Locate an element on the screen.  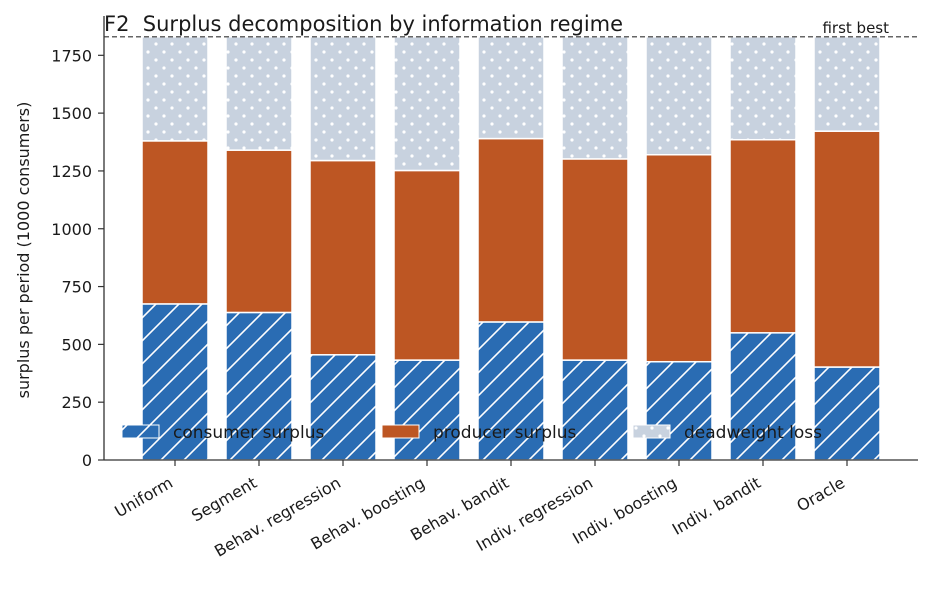
legend-swatch-consumer-surplus is located at coordinates (140, 431).